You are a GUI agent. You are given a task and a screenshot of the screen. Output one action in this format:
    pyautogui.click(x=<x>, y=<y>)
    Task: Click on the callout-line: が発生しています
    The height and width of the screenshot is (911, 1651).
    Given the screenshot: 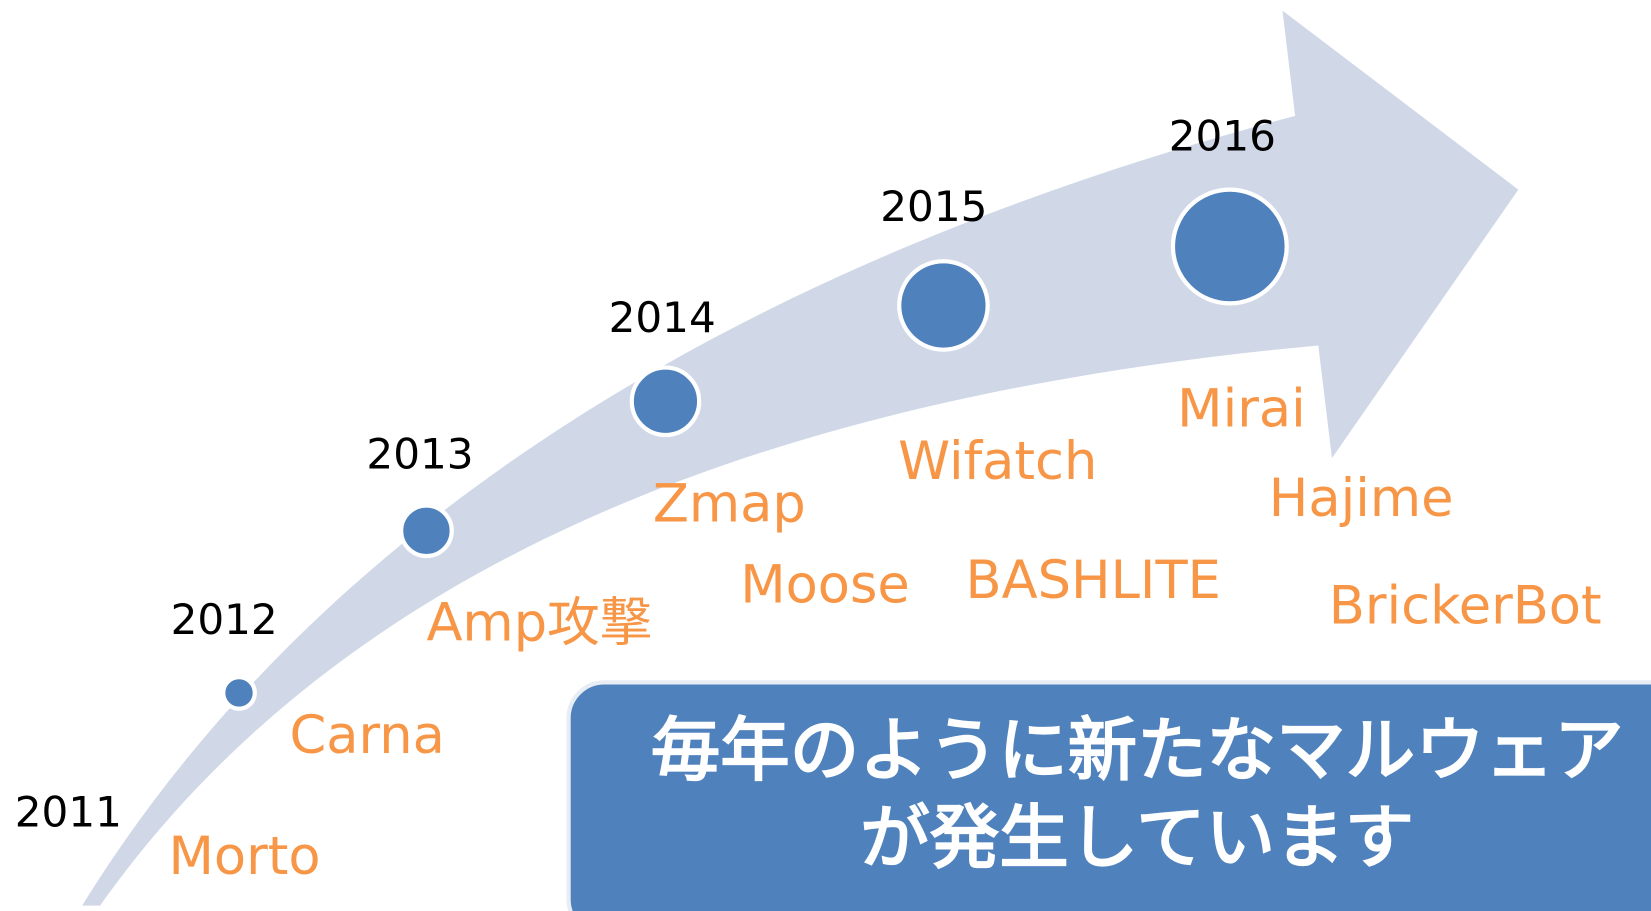 What is the action you would take?
    pyautogui.click(x=1137, y=837)
    